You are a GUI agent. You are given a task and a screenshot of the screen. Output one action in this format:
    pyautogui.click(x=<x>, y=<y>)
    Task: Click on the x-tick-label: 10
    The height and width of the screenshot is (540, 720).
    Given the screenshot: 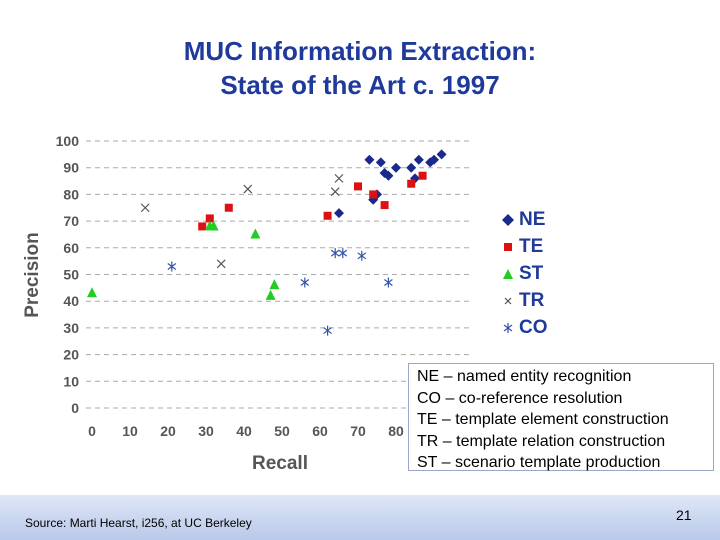 What is the action you would take?
    pyautogui.click(x=130, y=431)
    